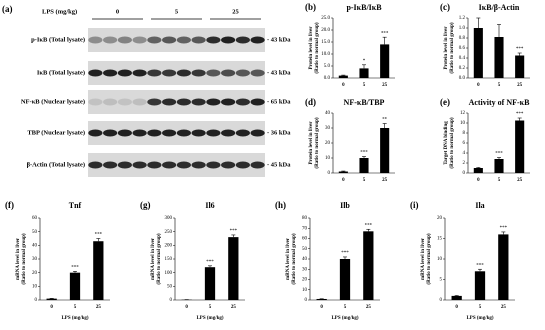 This screenshot has height=330, width=545. Describe the element at coordinates (345, 205) in the screenshot. I see `chart-title: Ilb` at that location.